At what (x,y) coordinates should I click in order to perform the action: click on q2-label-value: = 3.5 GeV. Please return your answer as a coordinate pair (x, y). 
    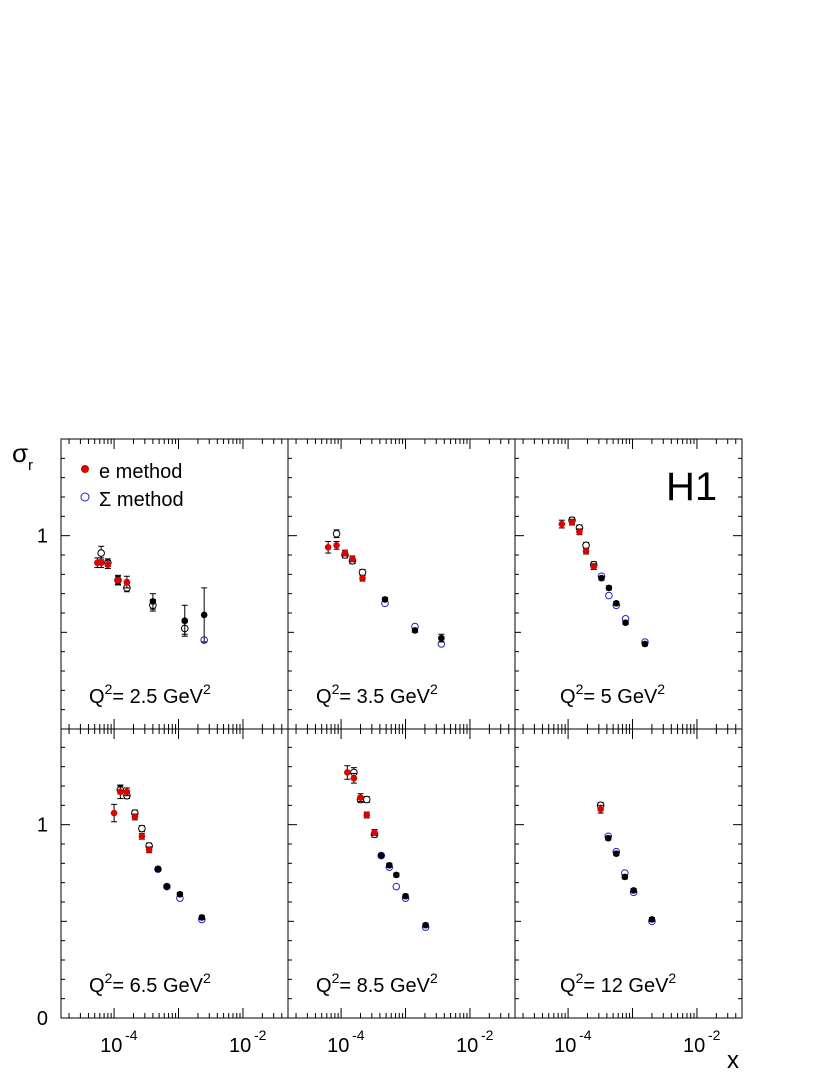
    Looking at the image, I should click on (384, 697).